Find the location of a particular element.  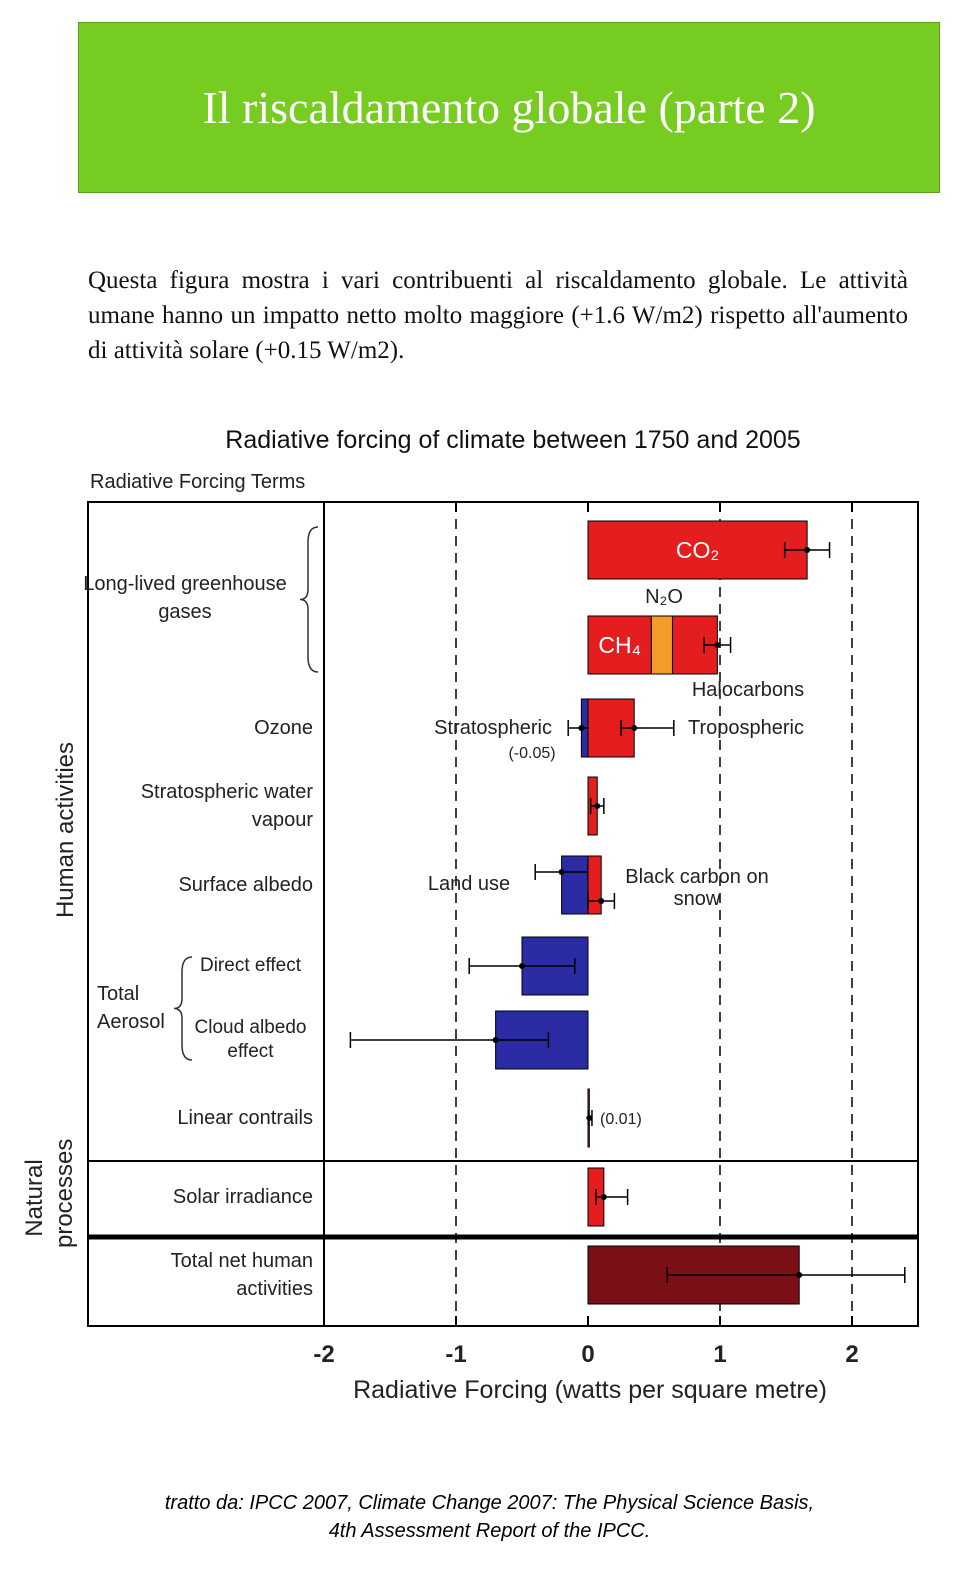

bar-label: CO₂ is located at coordinates (697, 550).